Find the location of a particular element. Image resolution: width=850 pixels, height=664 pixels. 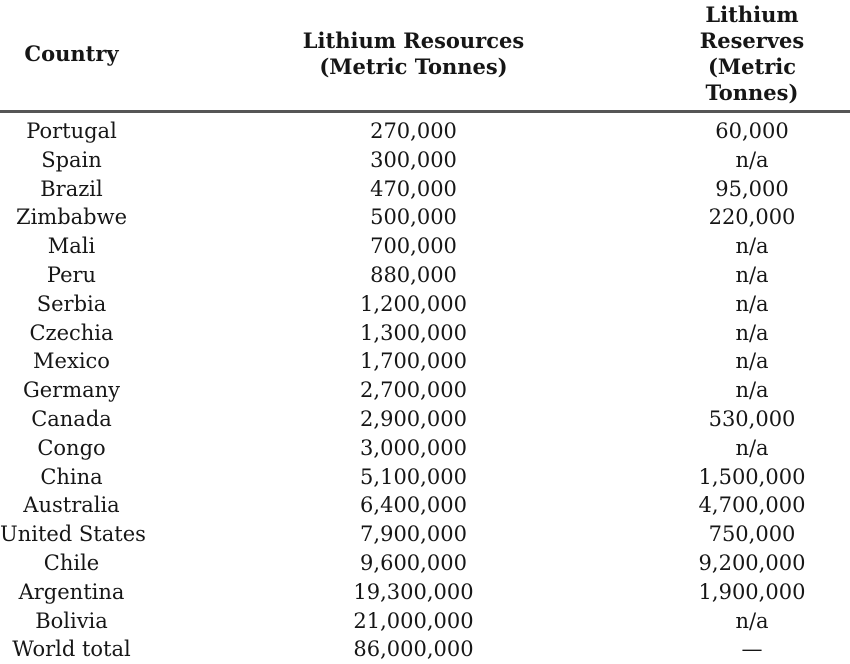

cell-country: World total is located at coordinates (71, 649).